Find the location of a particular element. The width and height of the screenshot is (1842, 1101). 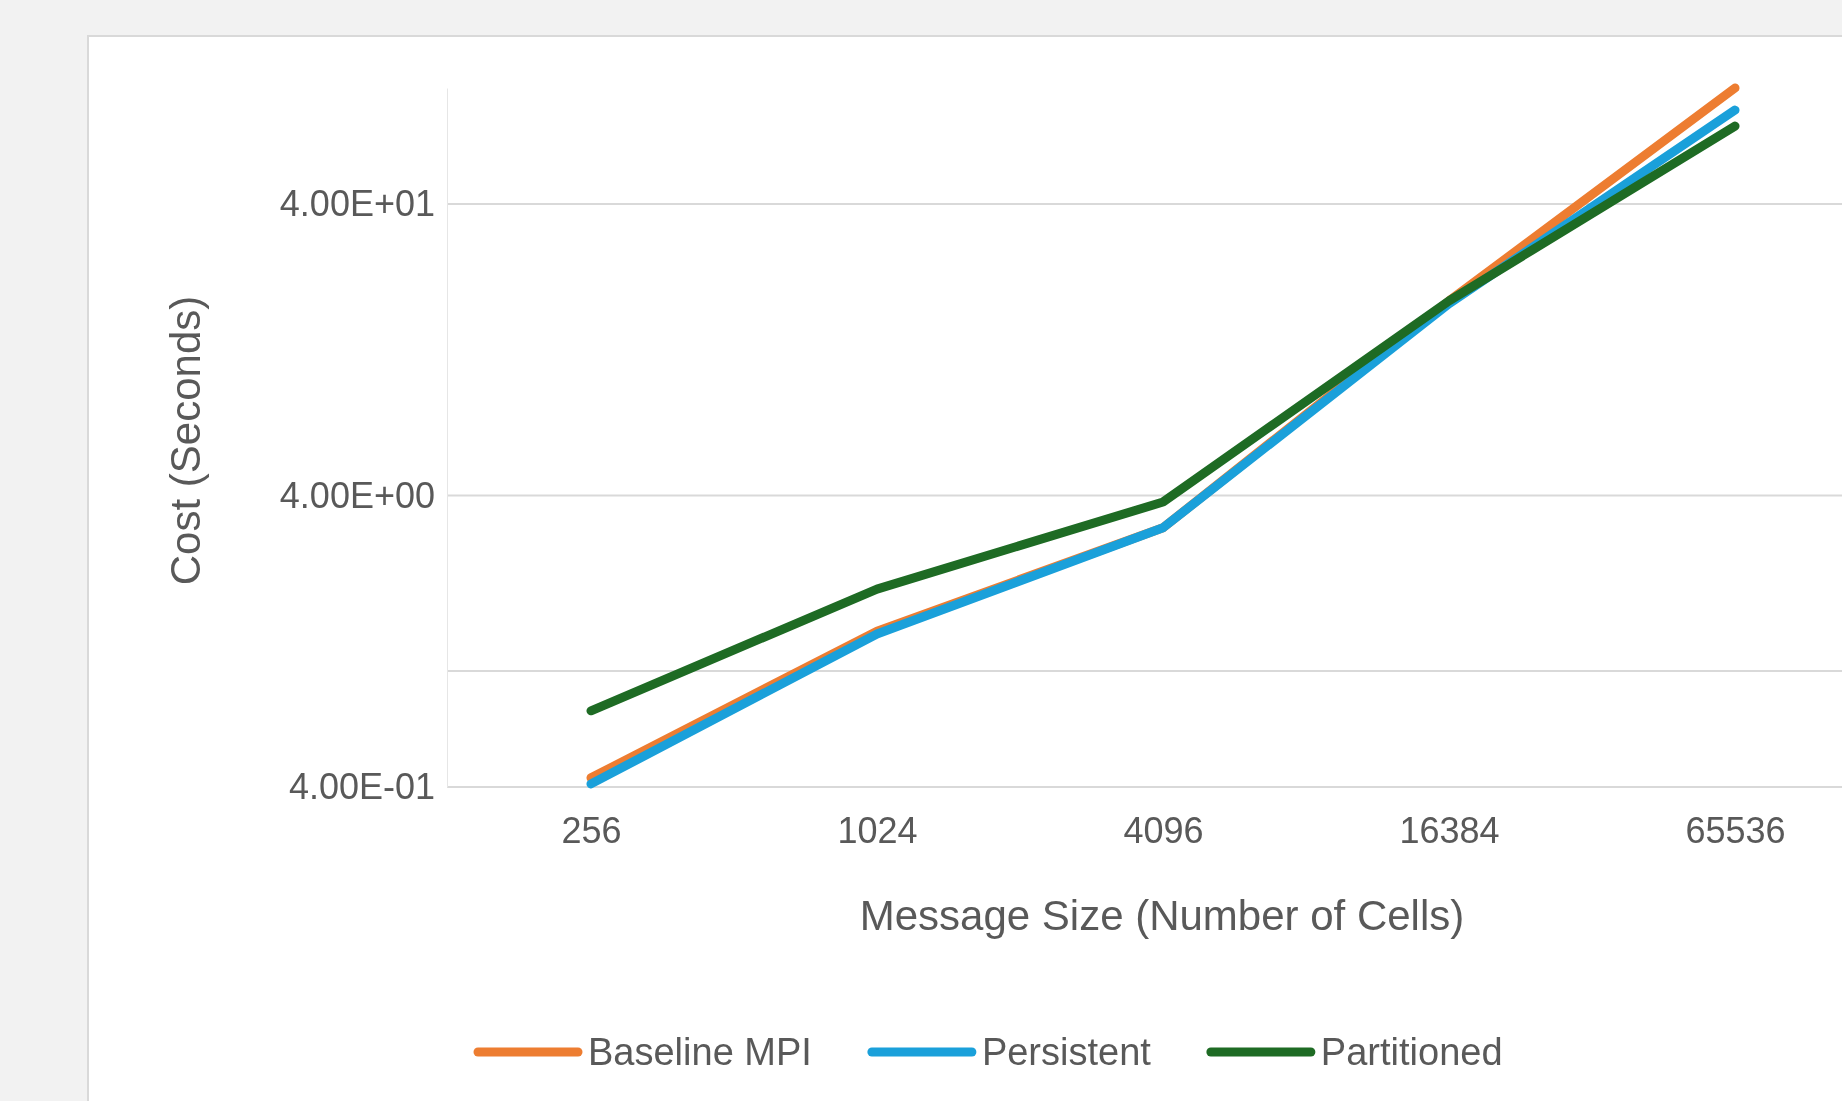

x-axis-title: Message Size (Number of Cells) is located at coordinates (1162, 915).